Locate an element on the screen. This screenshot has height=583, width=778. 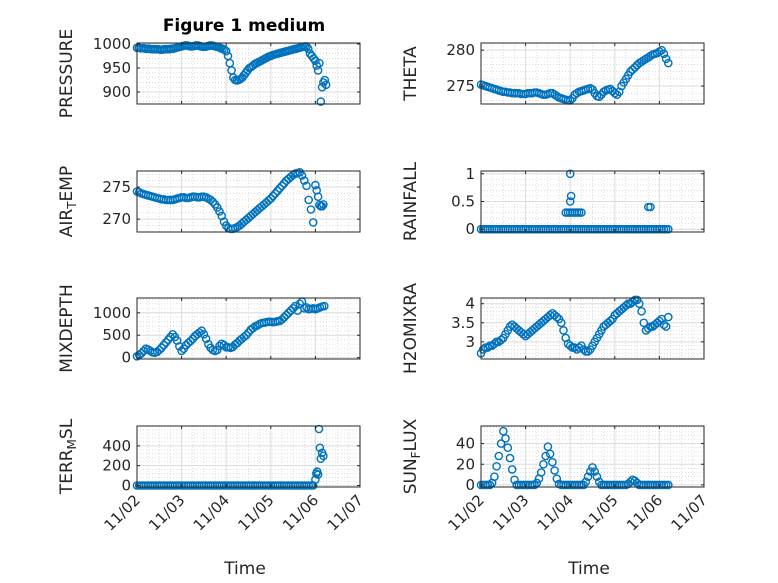
y-tick-label: 500 is located at coordinates (116, 335).